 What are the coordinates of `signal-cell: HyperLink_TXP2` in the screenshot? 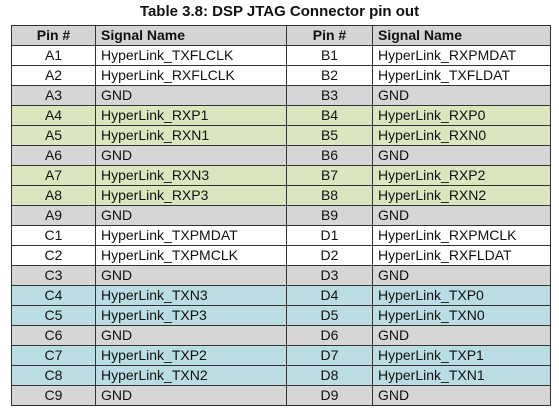 It's located at (191, 355).